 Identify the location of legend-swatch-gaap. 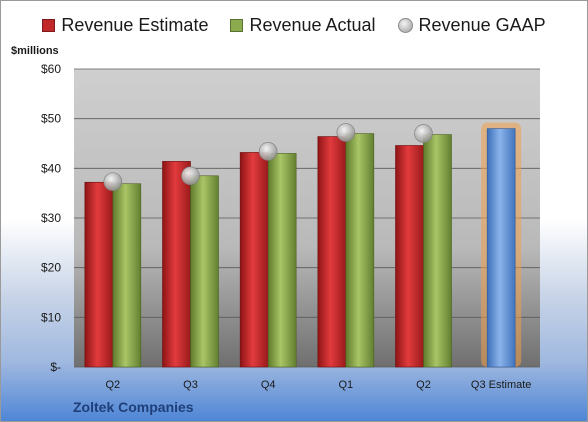
(405, 25).